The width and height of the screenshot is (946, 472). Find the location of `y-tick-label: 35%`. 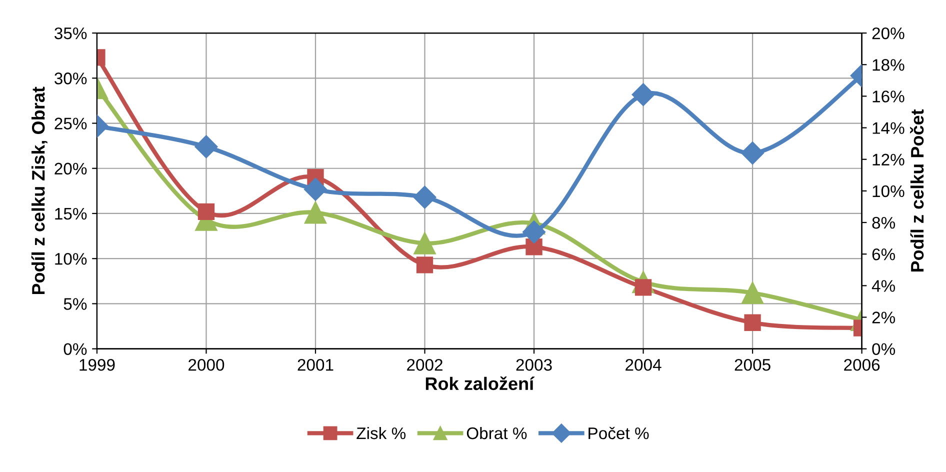

y-tick-label: 35% is located at coordinates (70, 33).